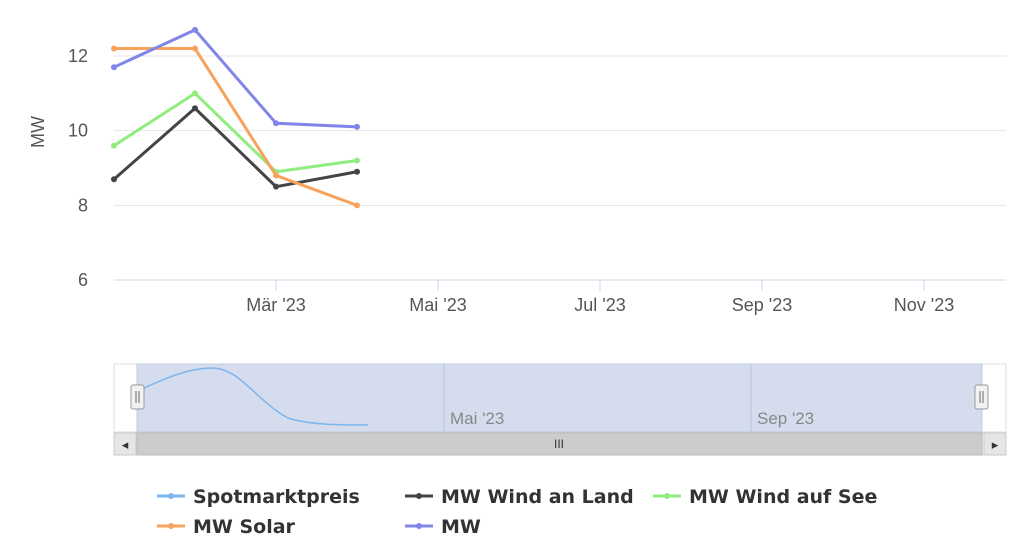 This screenshot has height=543, width=1024. Describe the element at coordinates (762, 305) in the screenshot. I see `x-tick-label: Sep '23` at that location.